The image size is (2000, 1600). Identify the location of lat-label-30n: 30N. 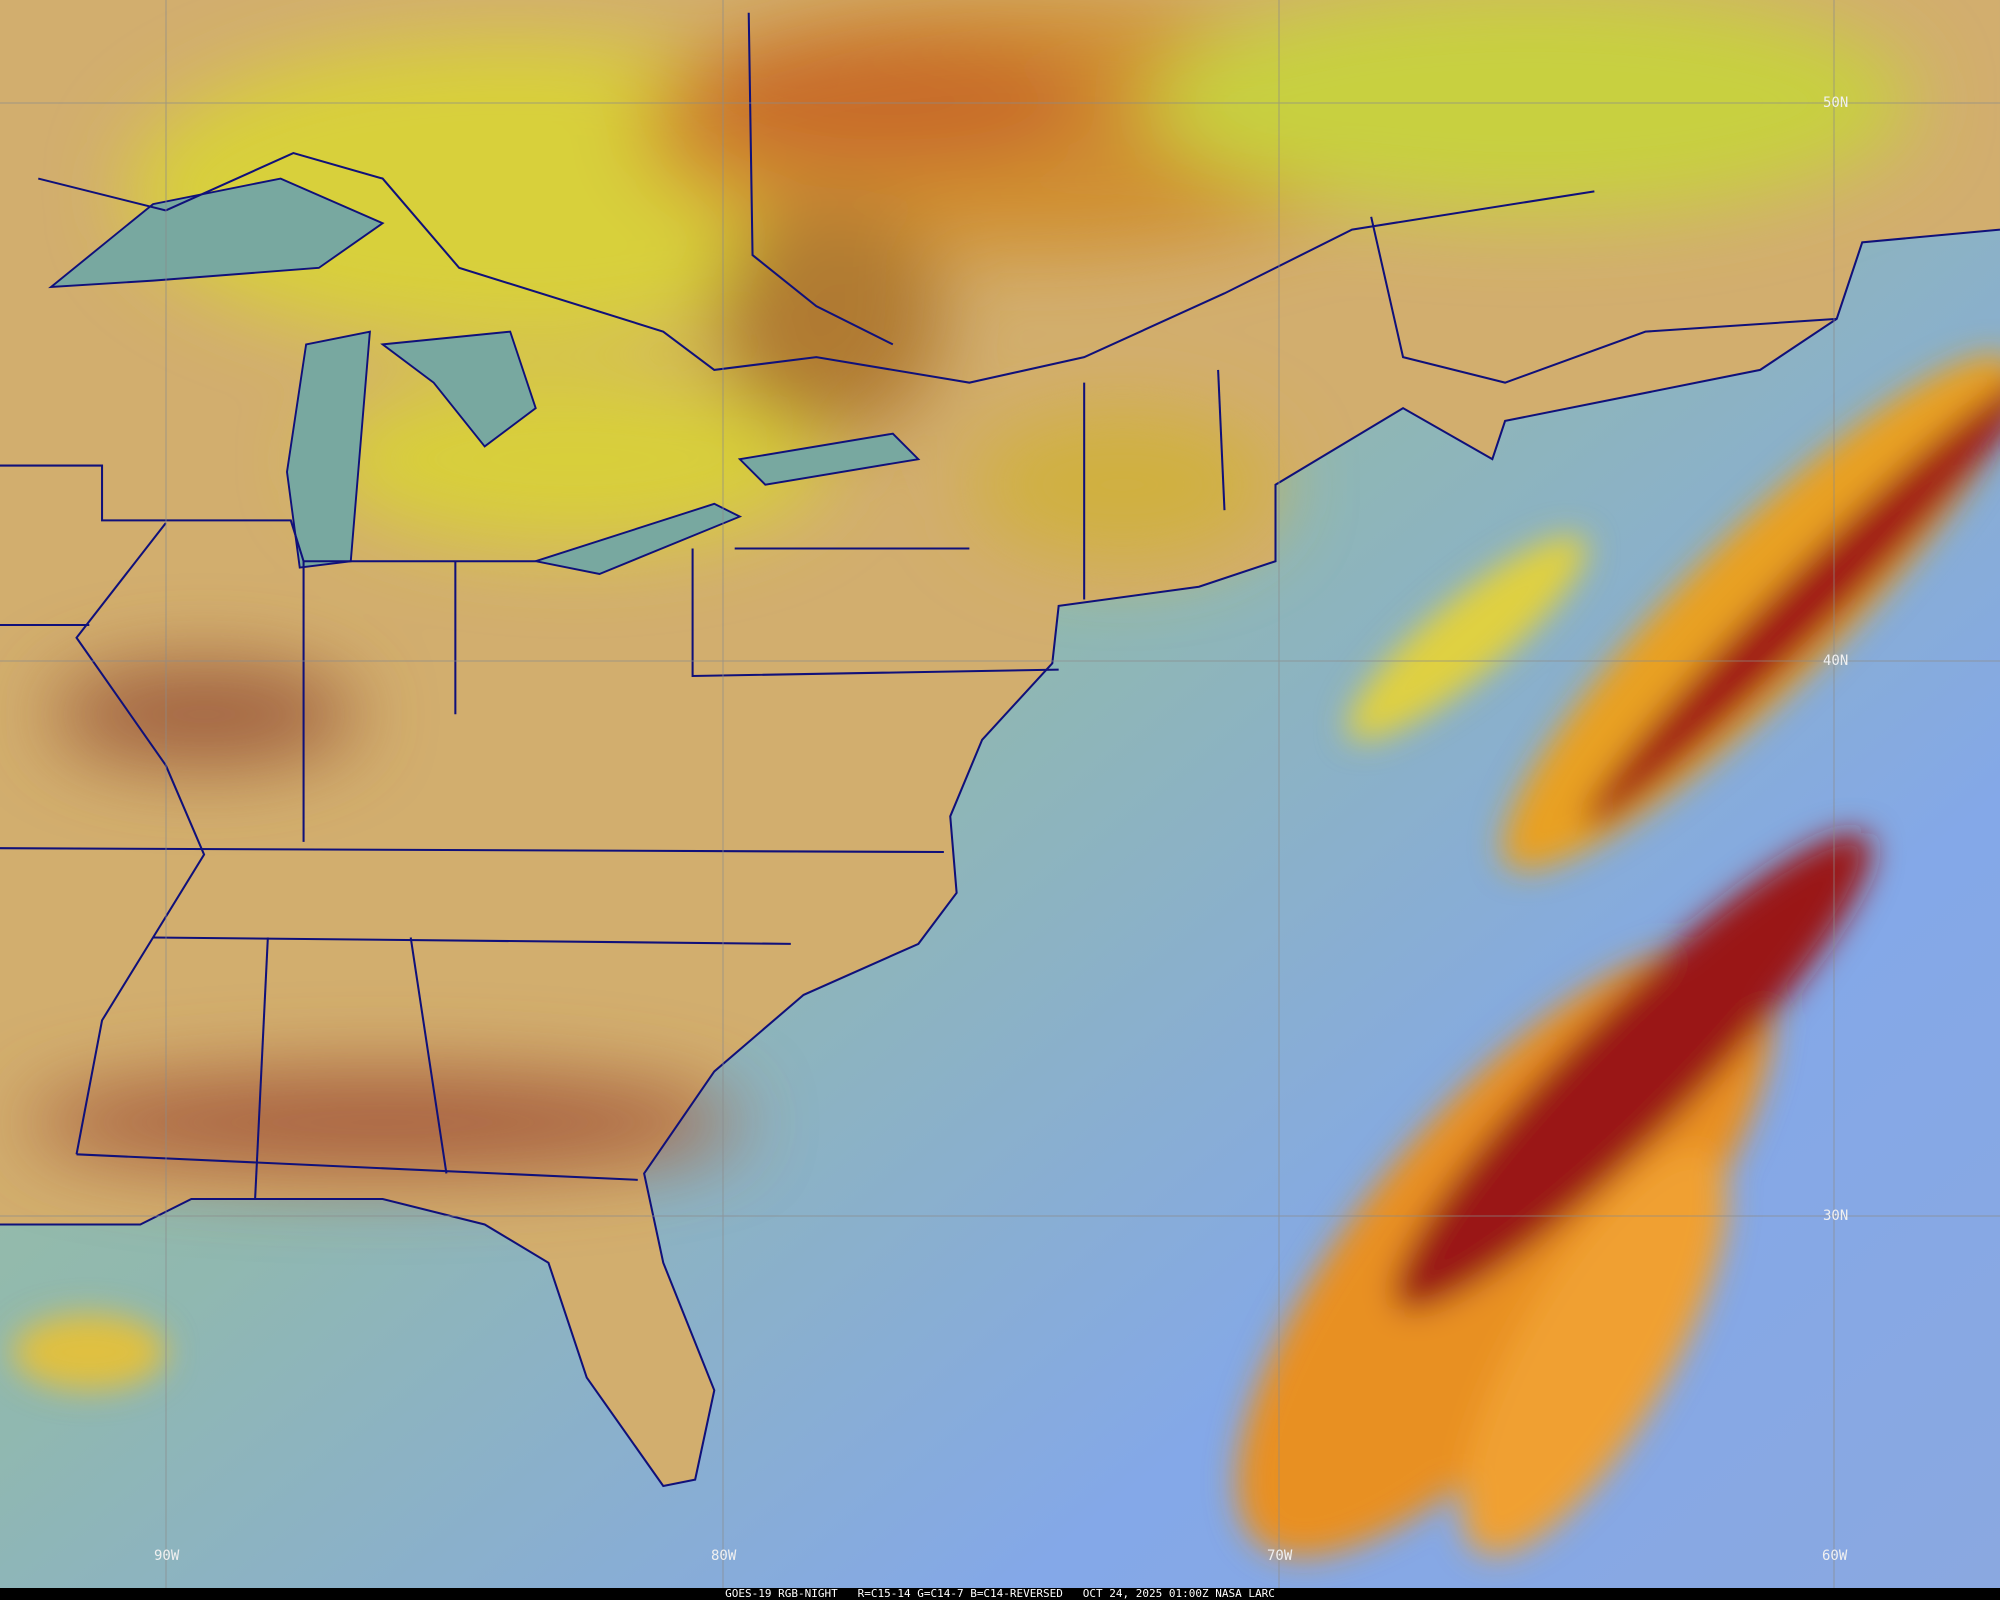
(1835, 1216).